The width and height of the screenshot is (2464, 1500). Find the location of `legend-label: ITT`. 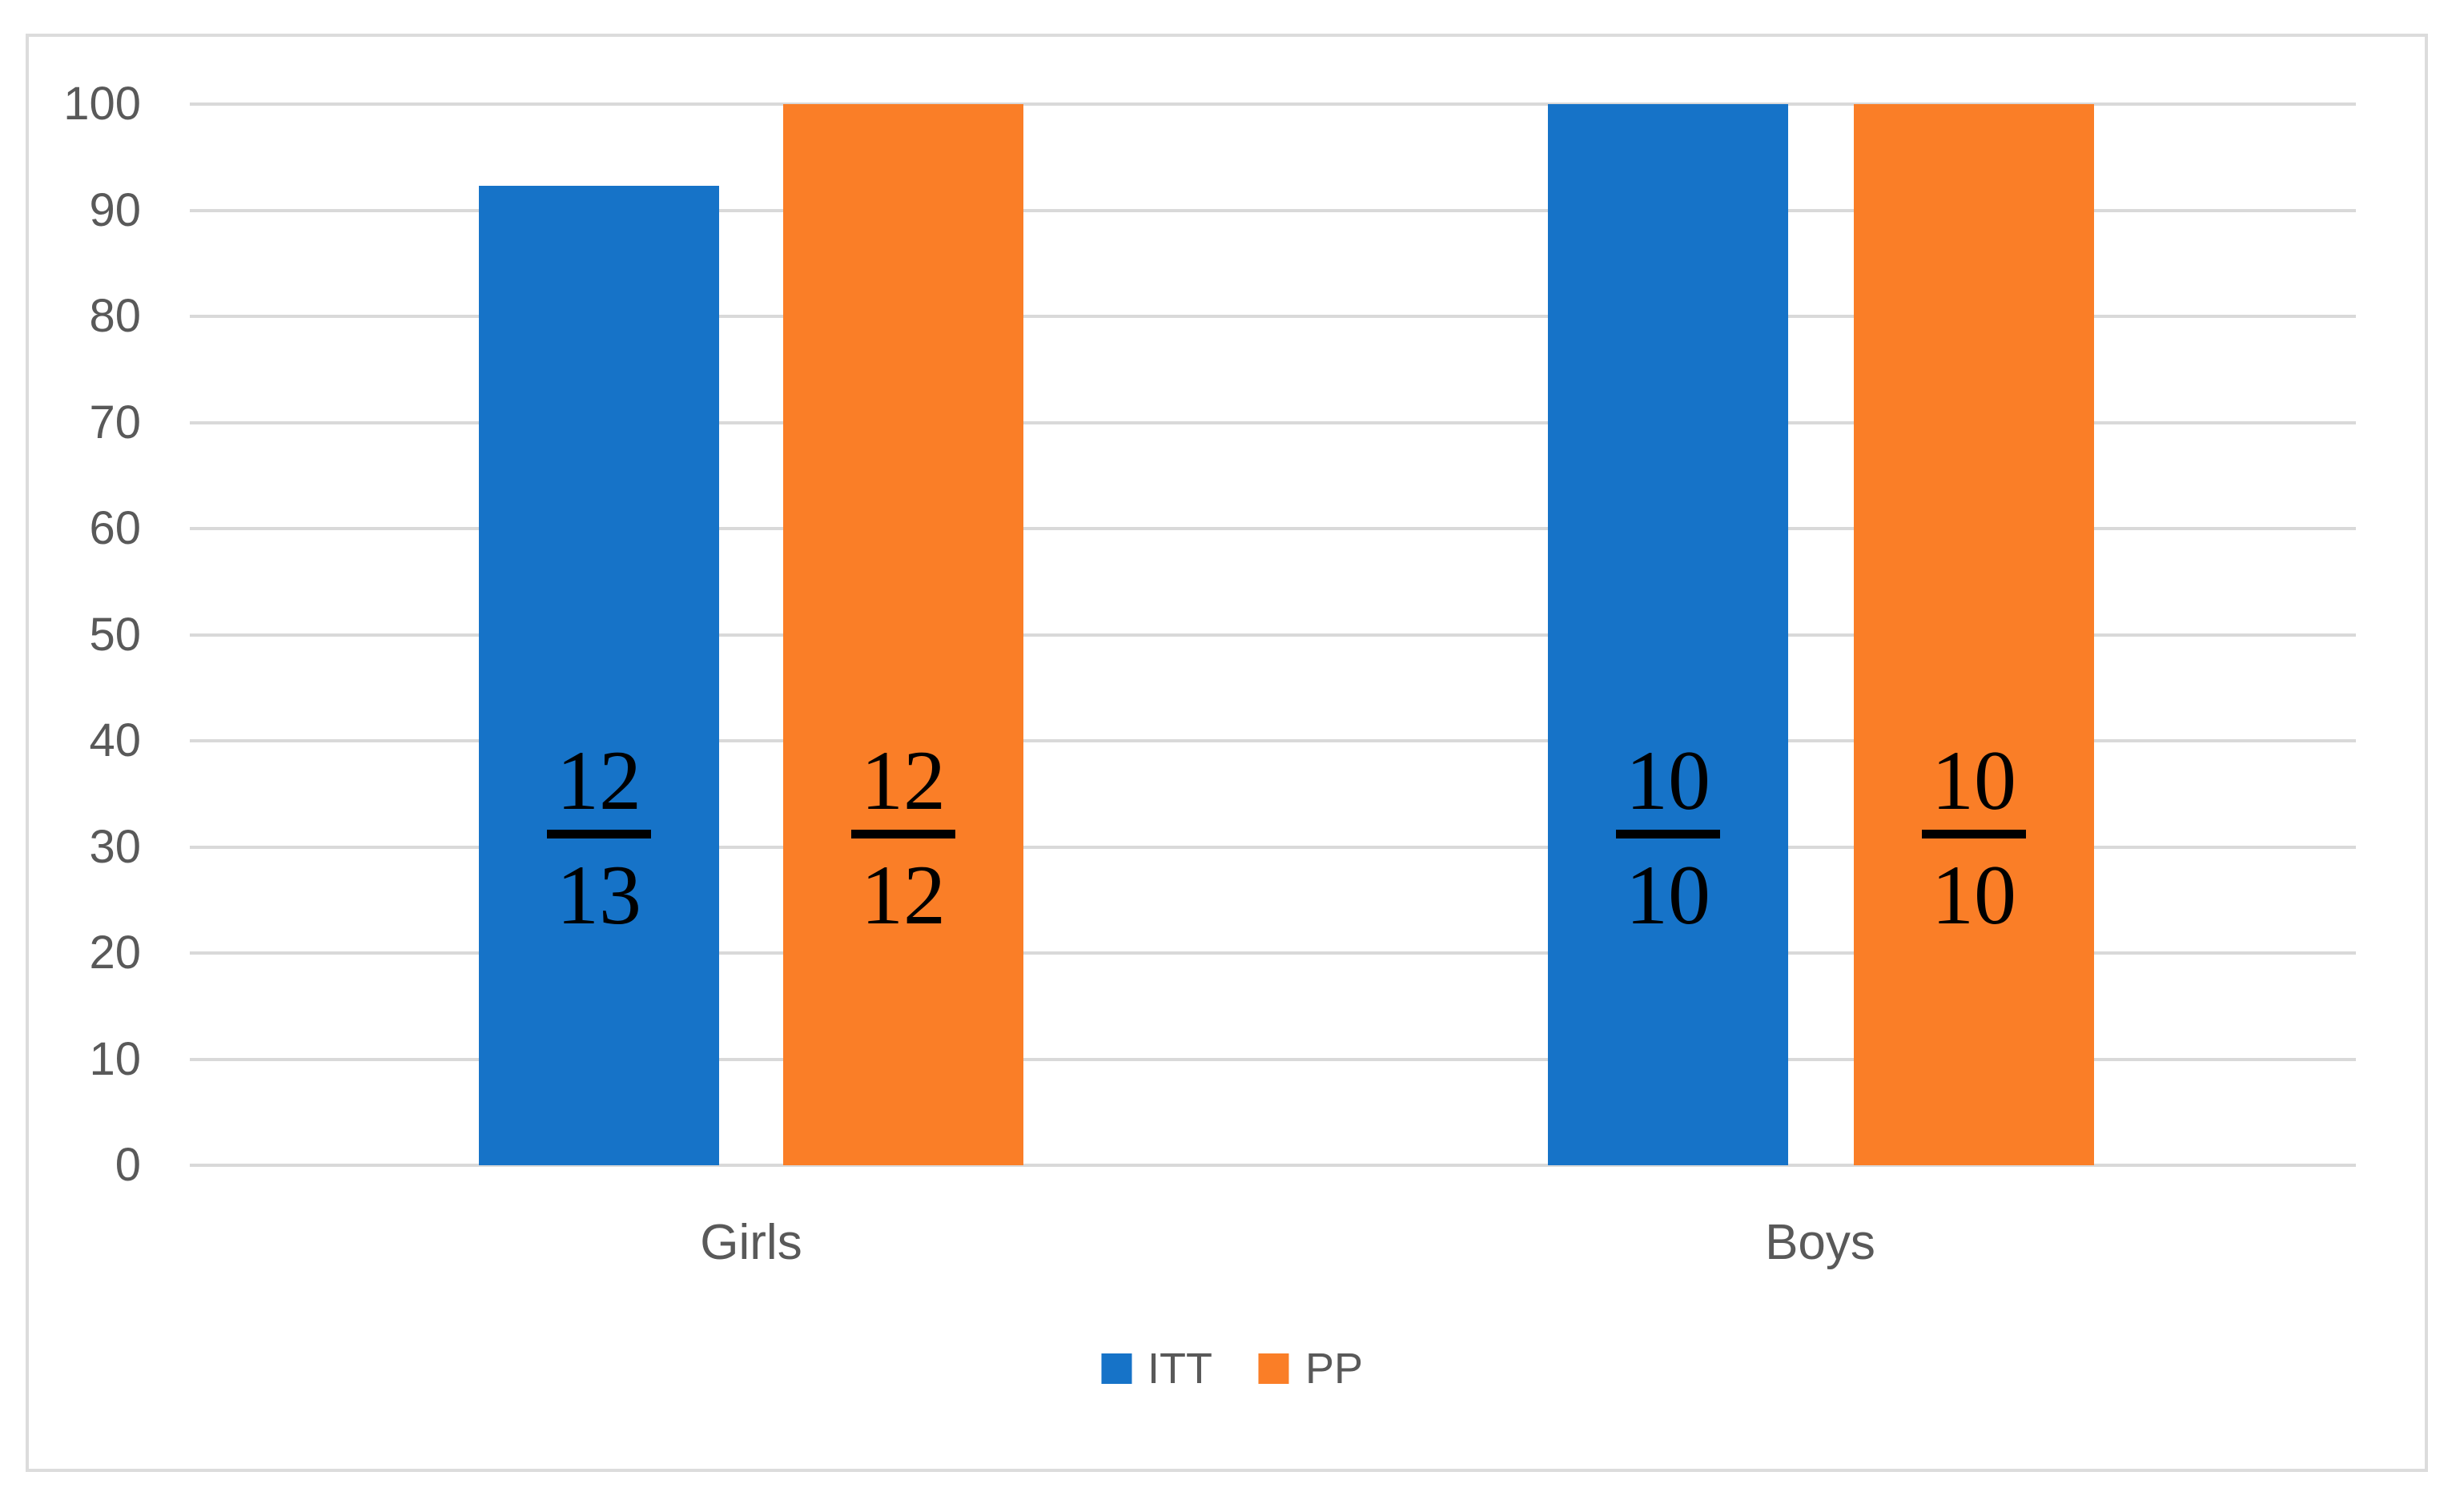

legend-label: ITT is located at coordinates (1179, 1369).